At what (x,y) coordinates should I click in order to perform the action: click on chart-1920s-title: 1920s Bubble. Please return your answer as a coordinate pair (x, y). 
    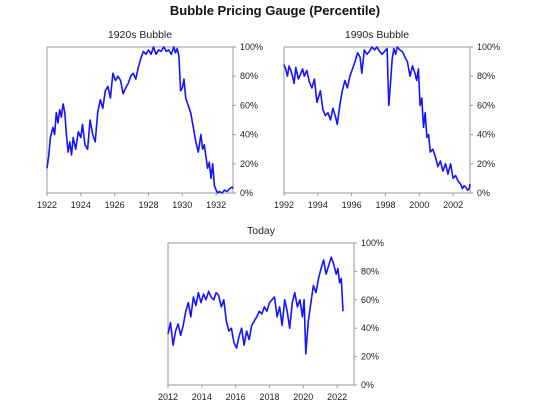
    Looking at the image, I should click on (140, 35).